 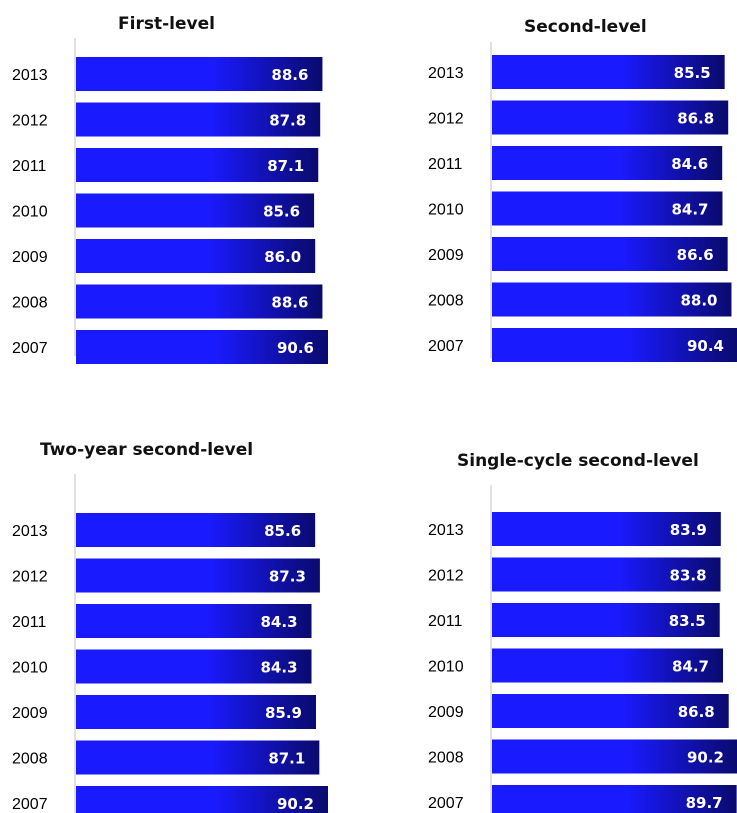 What do you see at coordinates (279, 622) in the screenshot?
I see `data-label-2011: 84.3` at bounding box center [279, 622].